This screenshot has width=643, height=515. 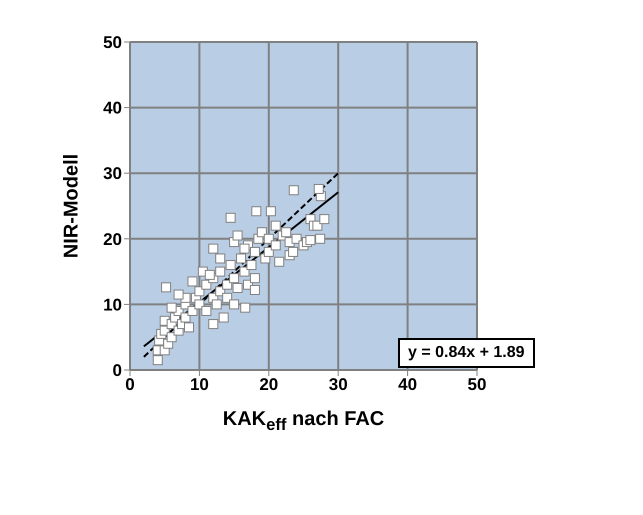 What do you see at coordinates (338, 384) in the screenshot?
I see `x-tick-label: 30` at bounding box center [338, 384].